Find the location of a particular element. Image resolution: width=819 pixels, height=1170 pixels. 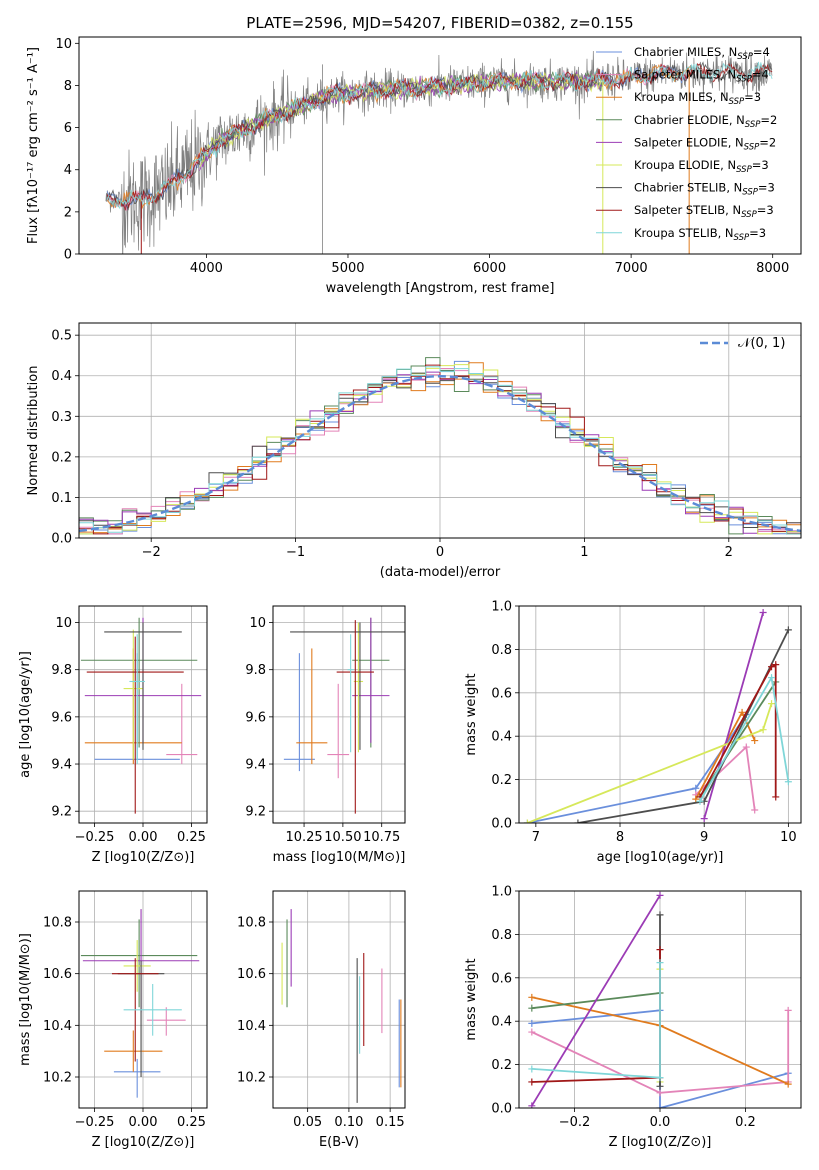

y-tick-label: 0.5 is located at coordinates (61, 336).